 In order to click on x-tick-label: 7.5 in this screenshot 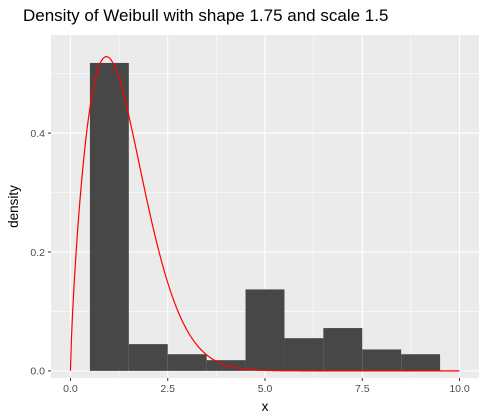, I will do `click(362, 389)`.